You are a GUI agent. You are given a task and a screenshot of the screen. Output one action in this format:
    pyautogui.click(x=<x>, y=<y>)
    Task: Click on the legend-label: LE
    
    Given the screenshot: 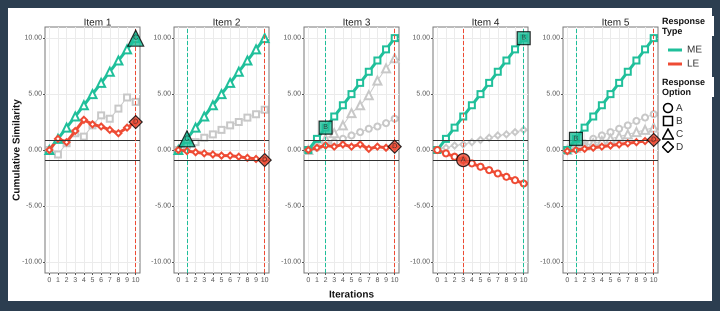 What is the action you would take?
    pyautogui.click(x=693, y=64)
    